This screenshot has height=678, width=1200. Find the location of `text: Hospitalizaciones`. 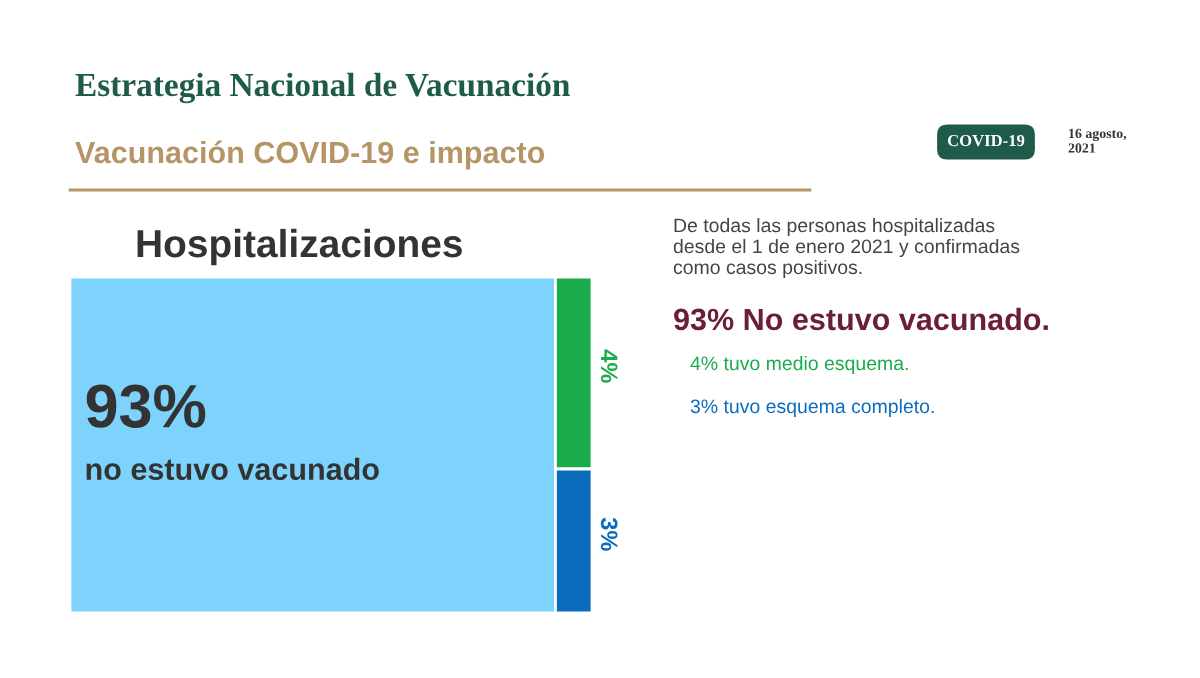

text: Hospitalizaciones is located at coordinates (299, 247).